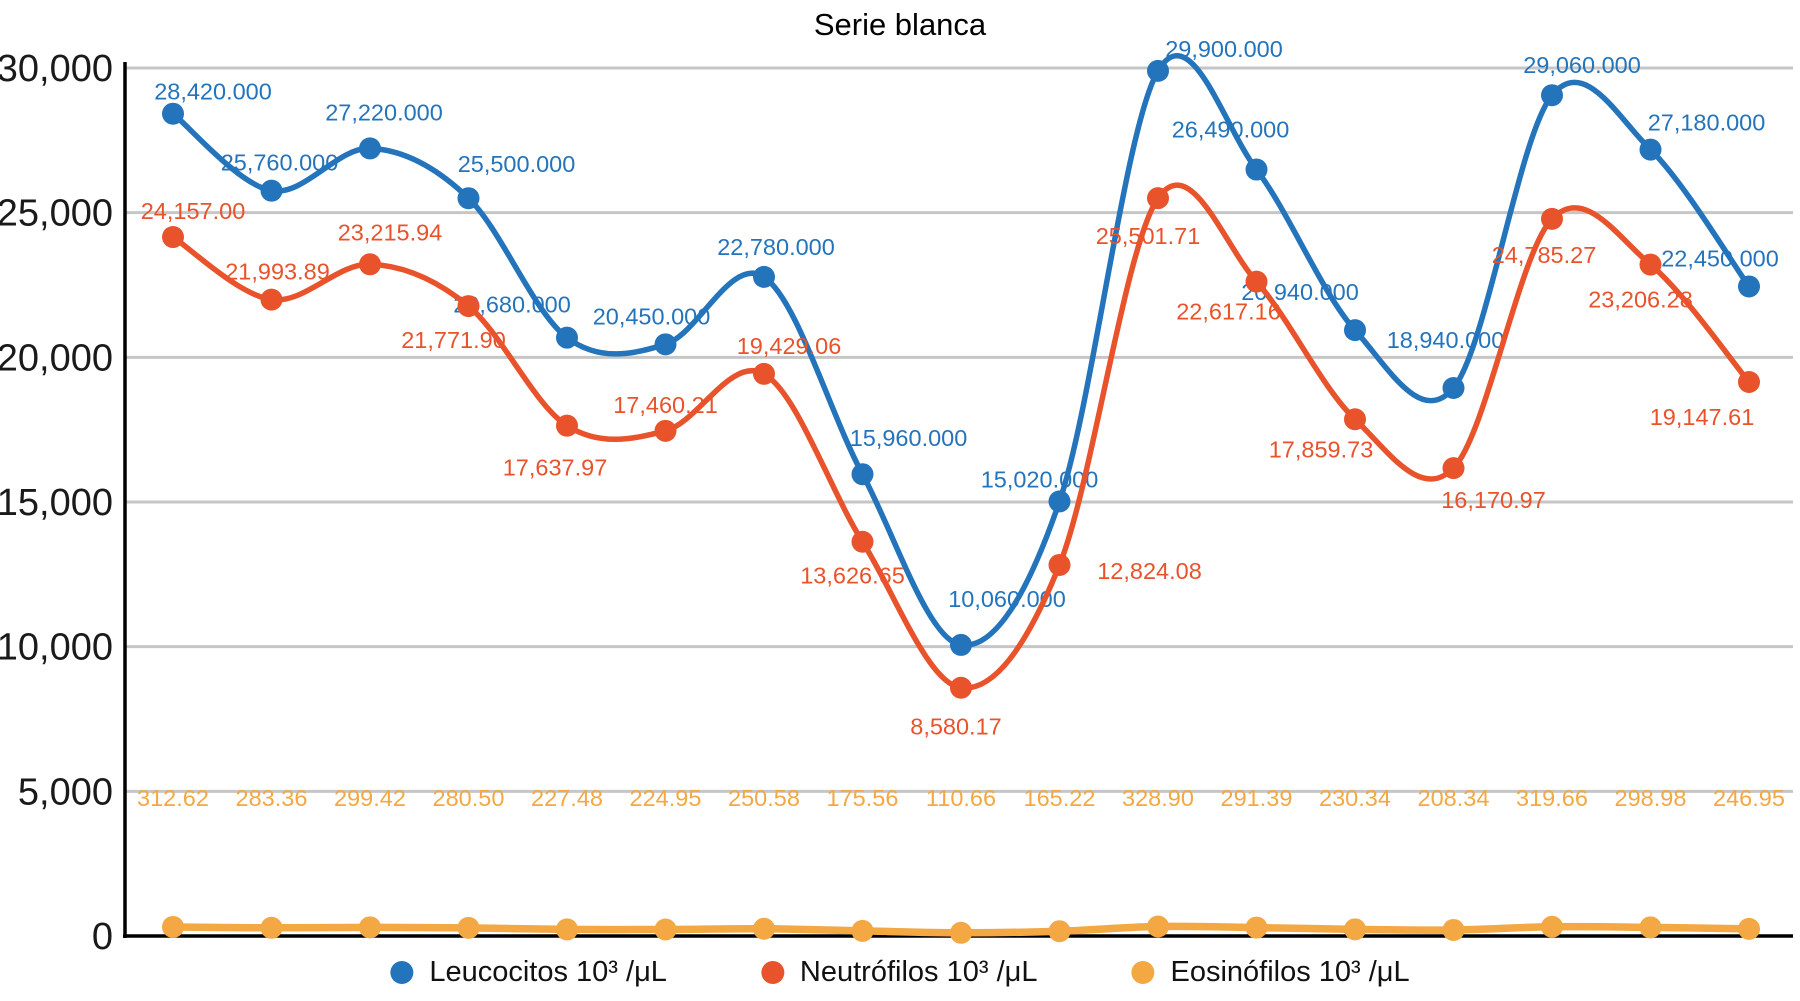 This screenshot has width=1800, height=1001. Describe the element at coordinates (764, 798) in the screenshot. I see `data-label-eosinofilos: 250.58` at that location.